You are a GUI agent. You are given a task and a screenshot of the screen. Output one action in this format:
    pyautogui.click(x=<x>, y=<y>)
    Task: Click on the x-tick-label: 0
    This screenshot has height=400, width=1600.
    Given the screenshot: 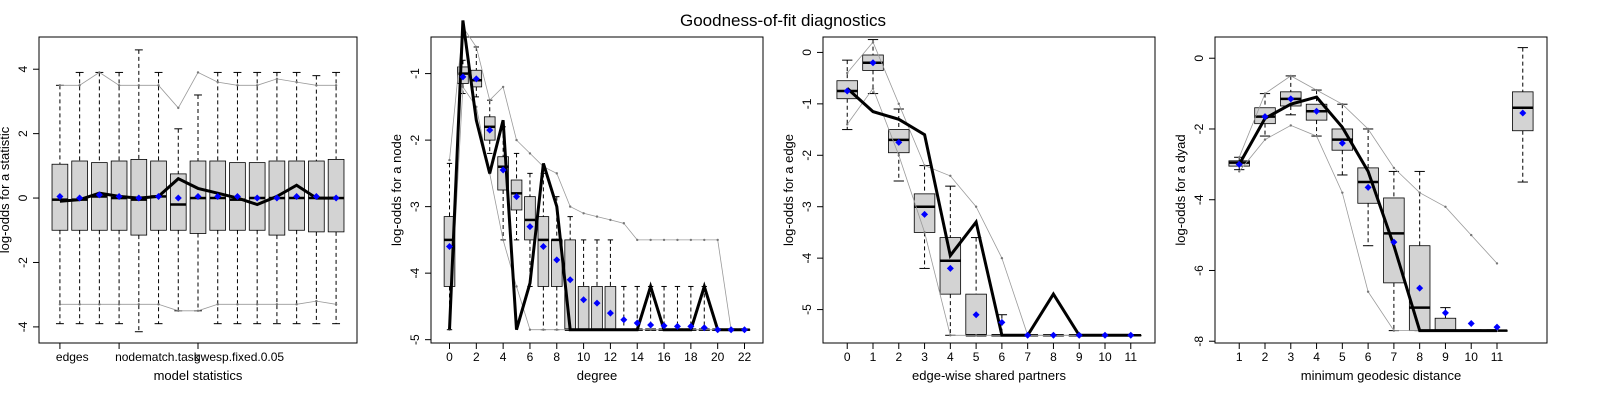 What is the action you would take?
    pyautogui.click(x=449, y=357)
    